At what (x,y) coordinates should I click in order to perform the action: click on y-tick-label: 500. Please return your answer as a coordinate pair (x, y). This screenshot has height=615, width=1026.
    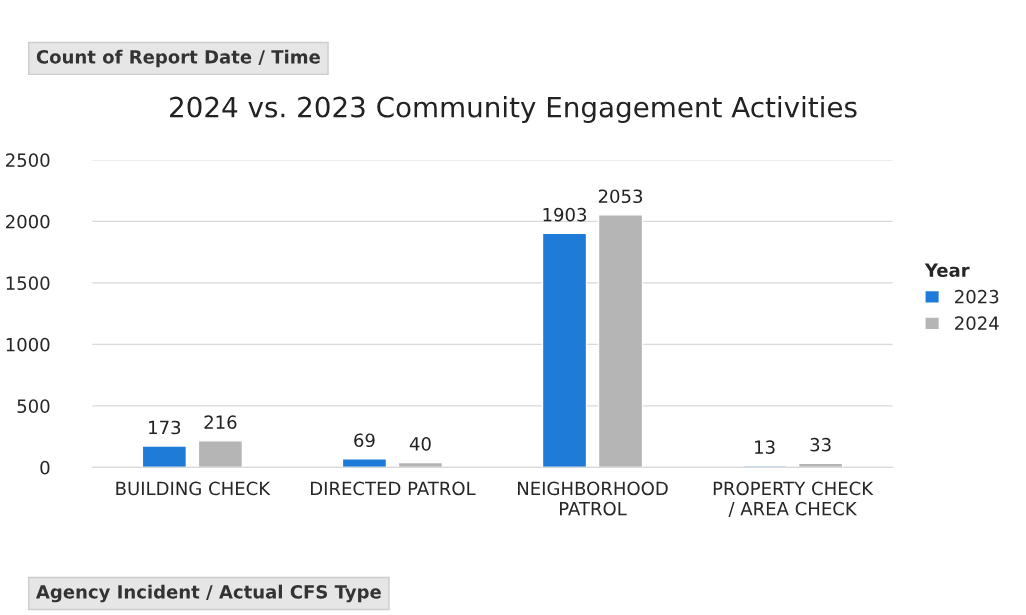
    Looking at the image, I should click on (33, 406).